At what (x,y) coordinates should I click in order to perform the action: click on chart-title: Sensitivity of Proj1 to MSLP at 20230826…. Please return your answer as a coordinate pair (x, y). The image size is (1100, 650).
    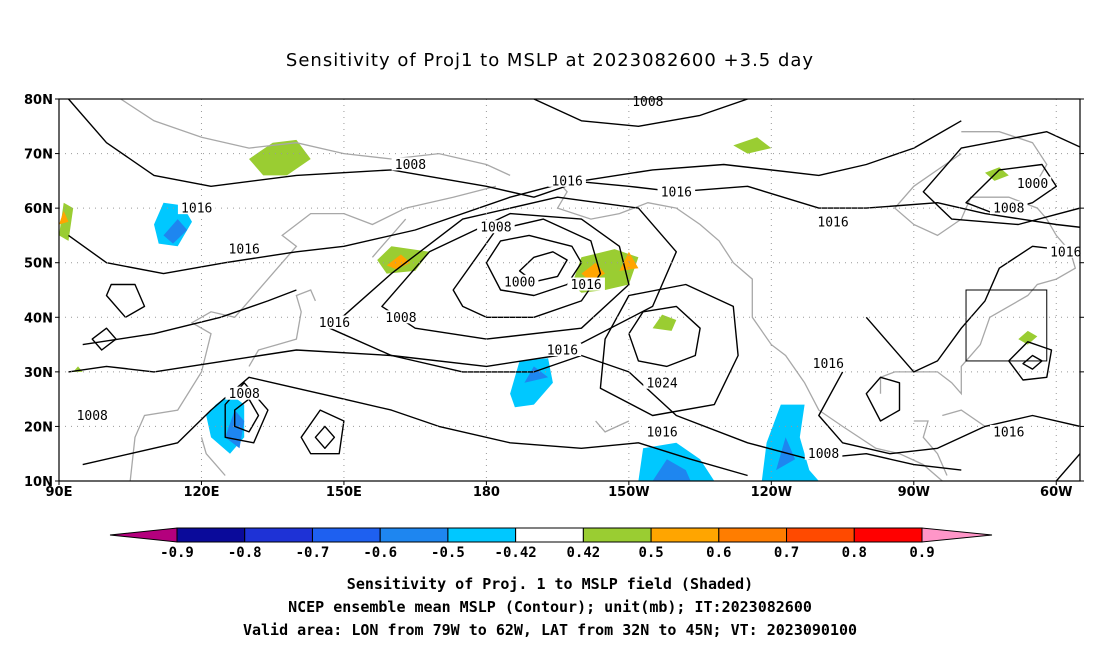
    Looking at the image, I should click on (550, 60).